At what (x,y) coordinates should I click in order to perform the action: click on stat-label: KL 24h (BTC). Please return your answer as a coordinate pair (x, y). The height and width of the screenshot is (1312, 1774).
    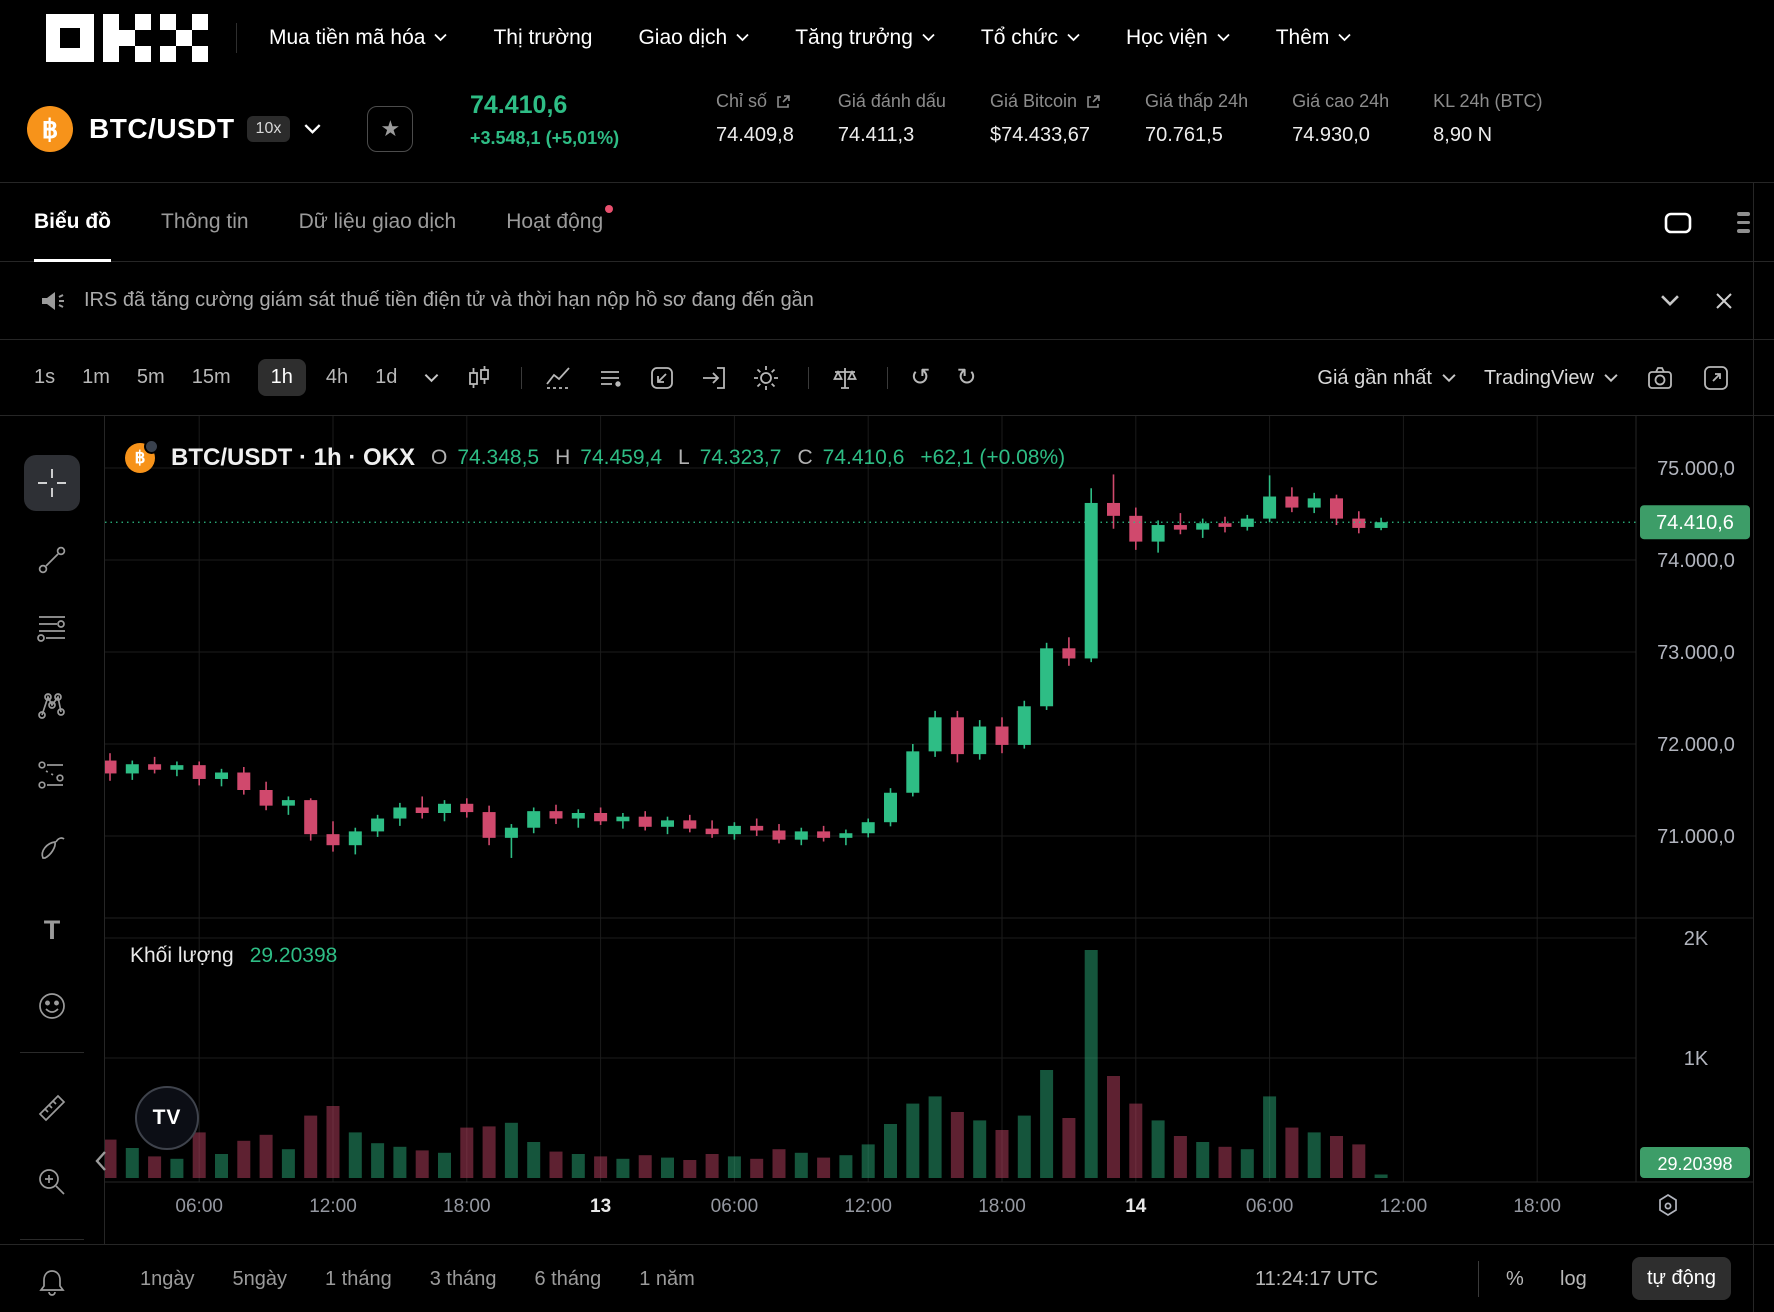
    Looking at the image, I should click on (1488, 101).